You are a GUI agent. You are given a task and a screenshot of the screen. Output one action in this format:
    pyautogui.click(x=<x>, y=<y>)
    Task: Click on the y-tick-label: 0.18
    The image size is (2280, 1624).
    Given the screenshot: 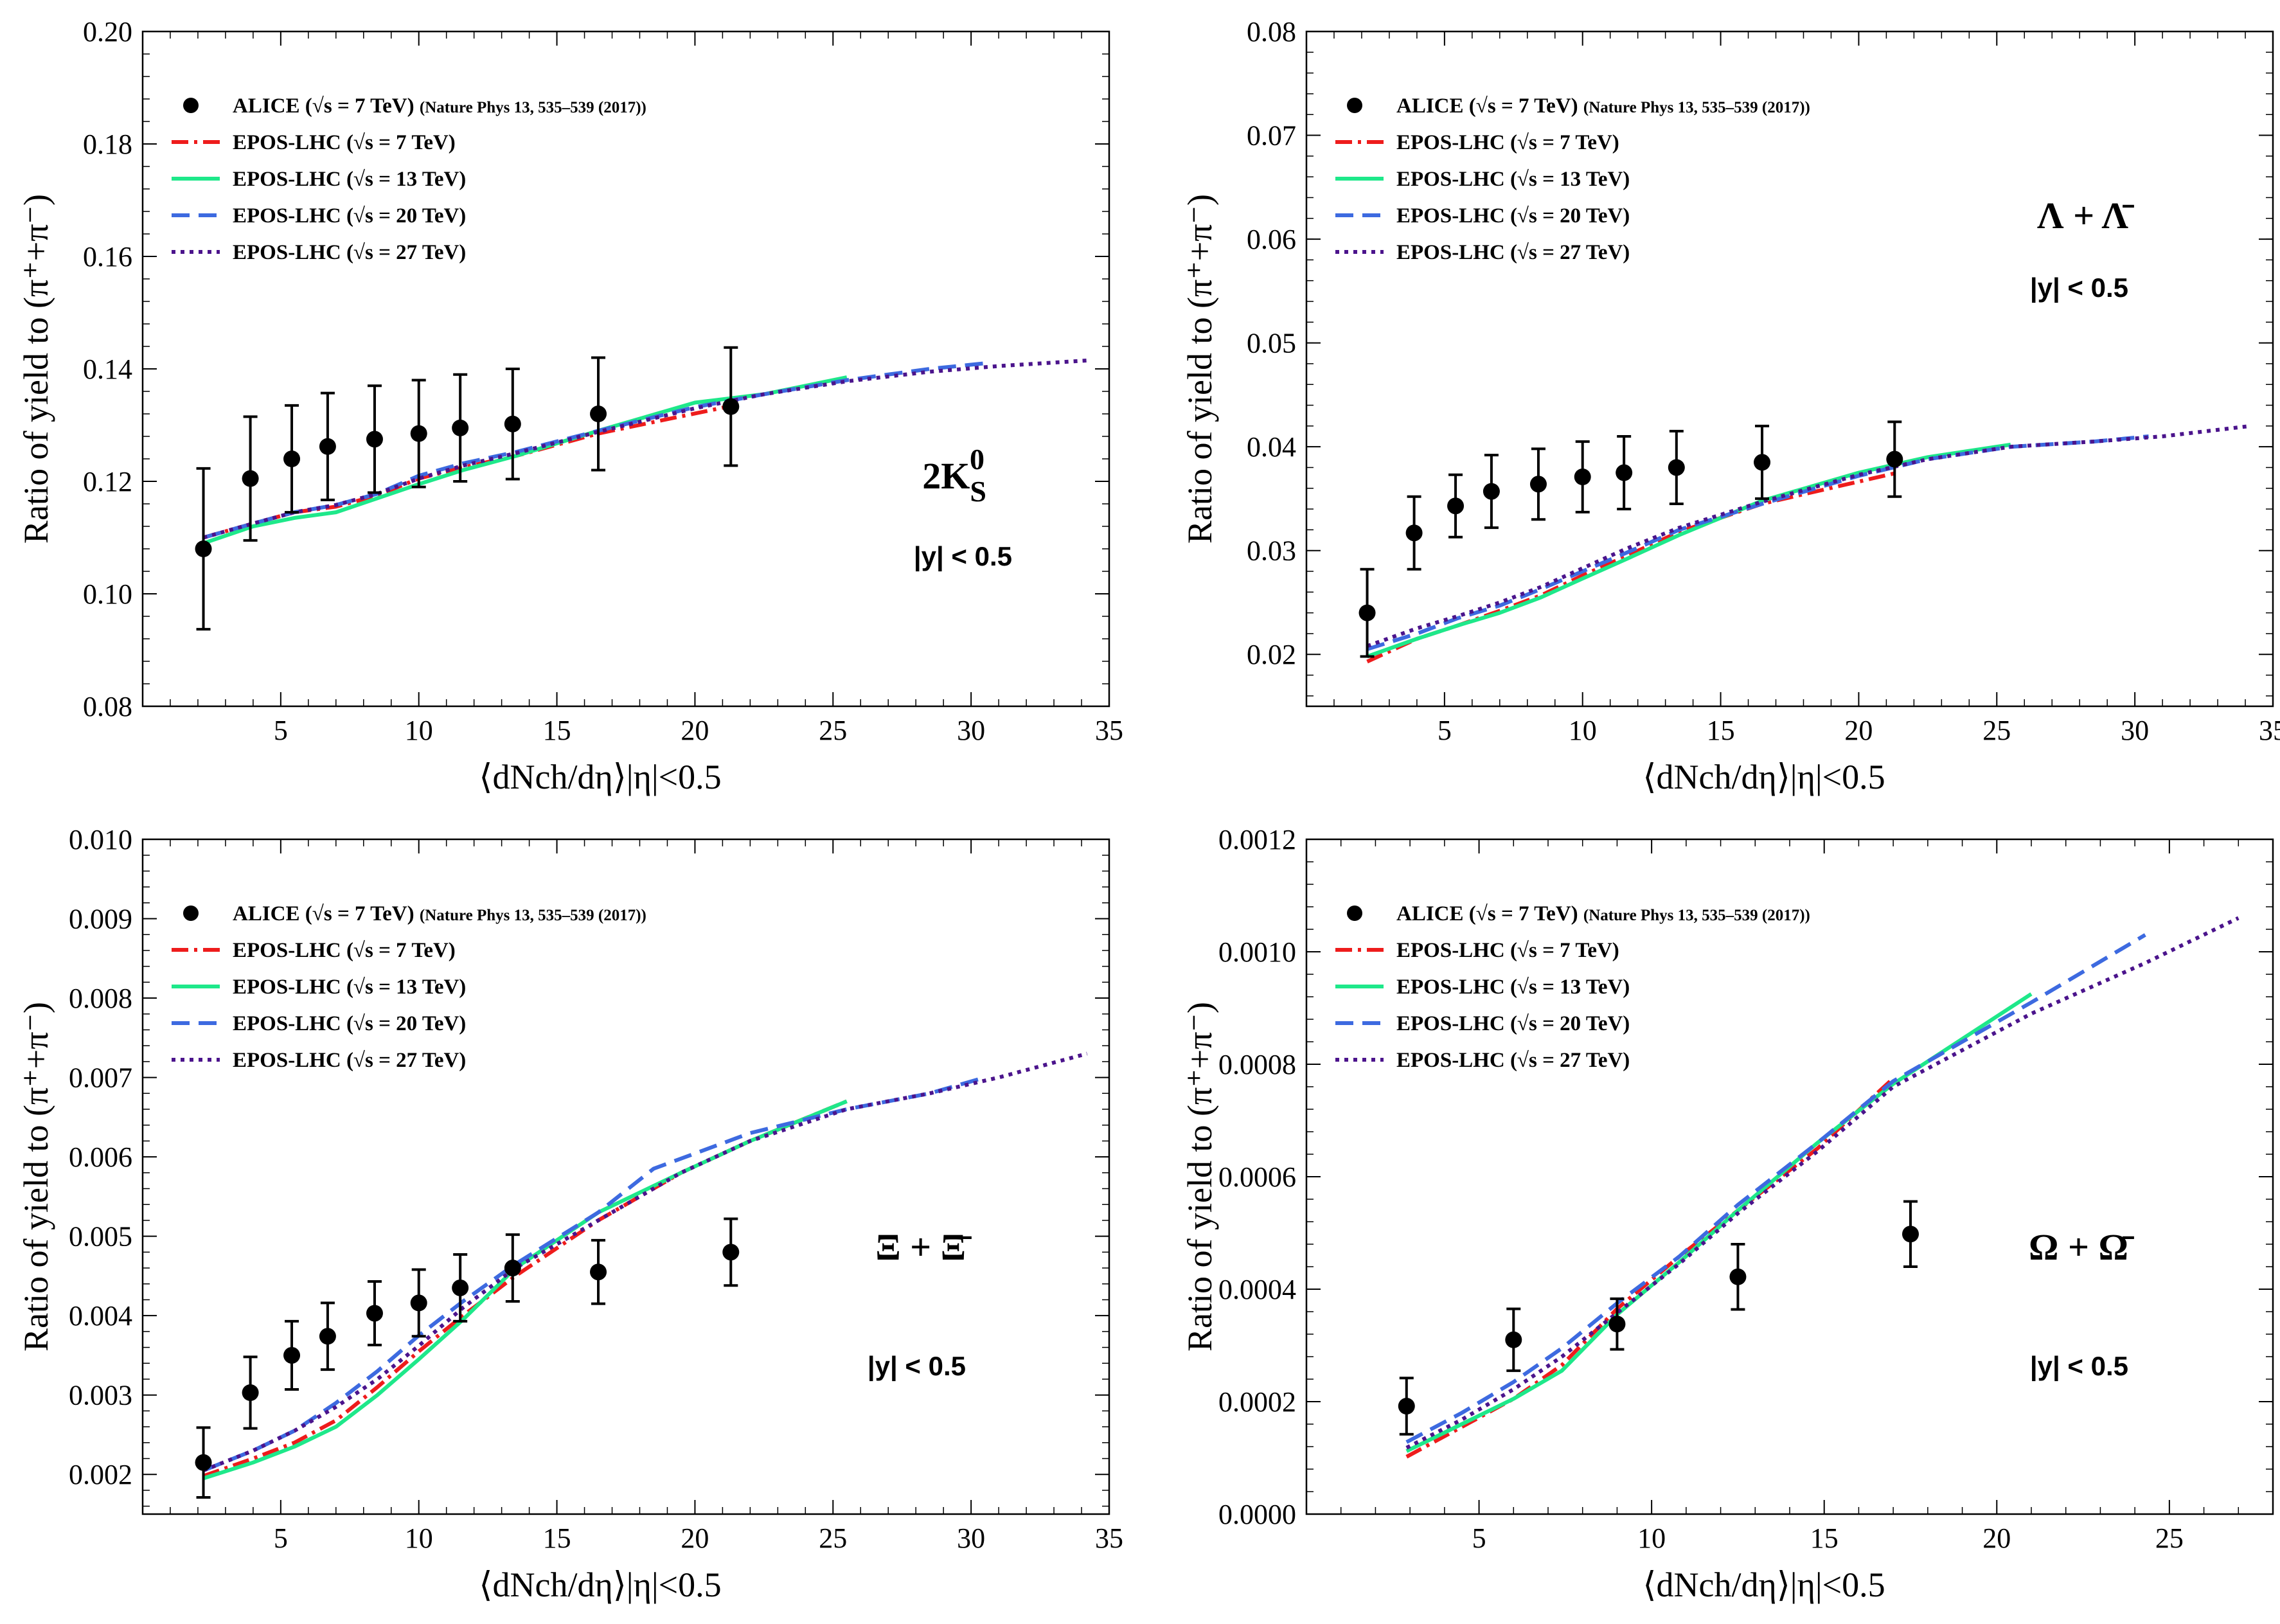 What is the action you would take?
    pyautogui.click(x=107, y=144)
    